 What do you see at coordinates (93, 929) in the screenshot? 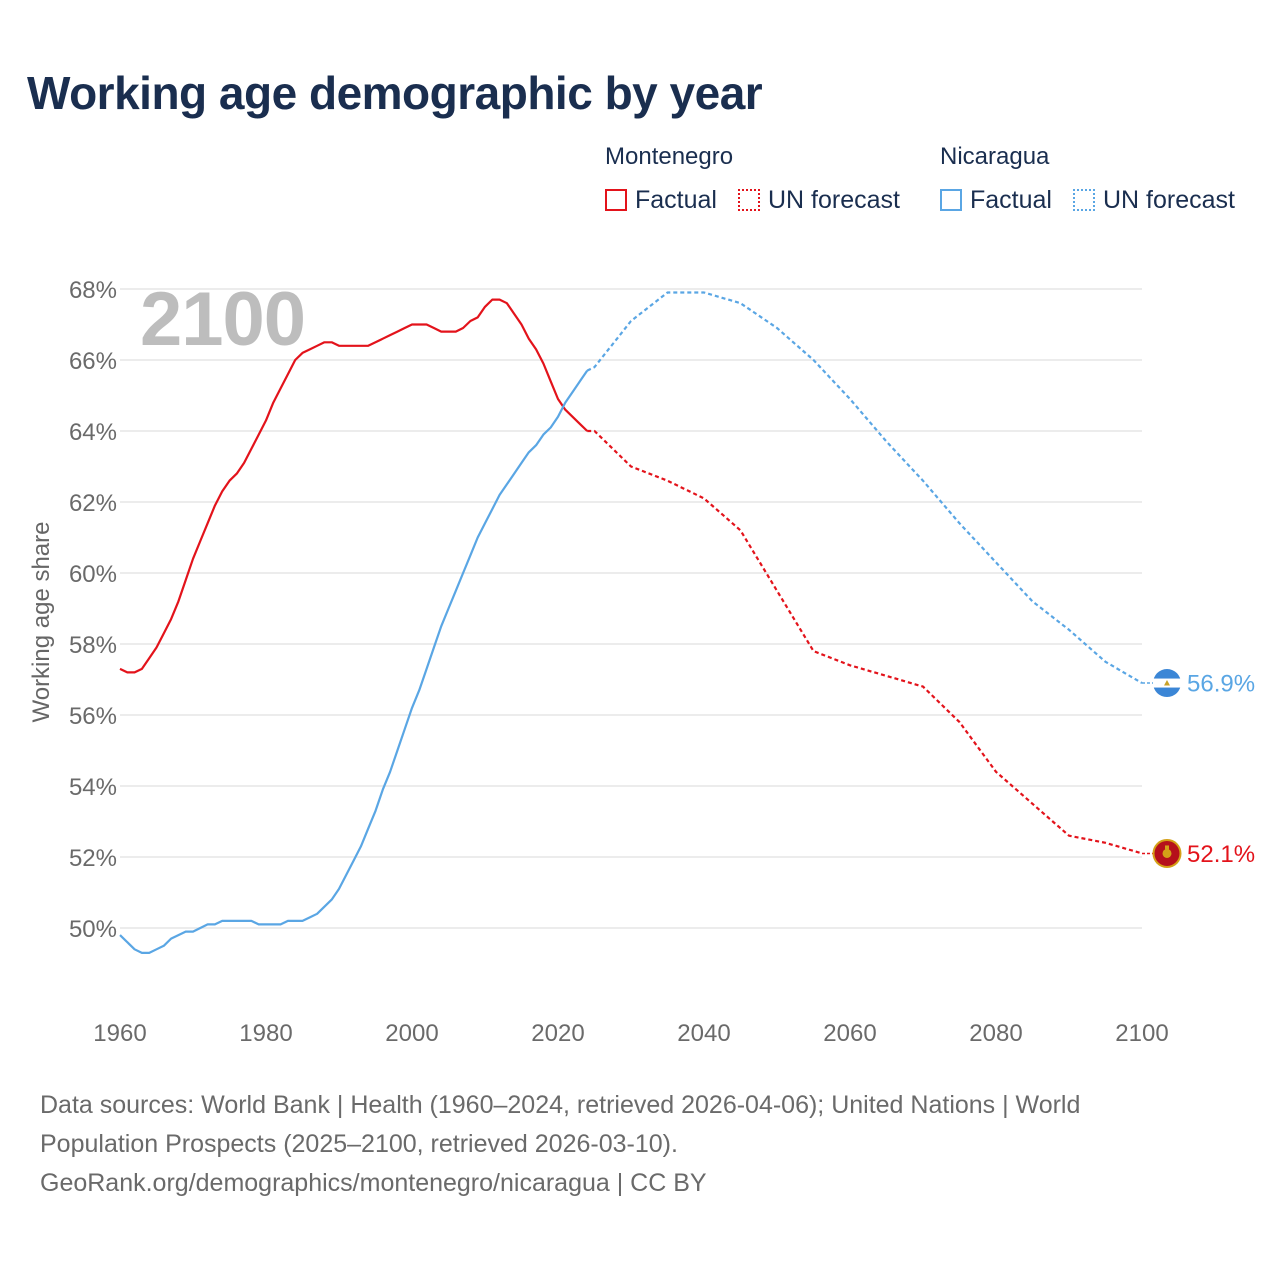
I see `y-tick-label: 50%` at bounding box center [93, 929].